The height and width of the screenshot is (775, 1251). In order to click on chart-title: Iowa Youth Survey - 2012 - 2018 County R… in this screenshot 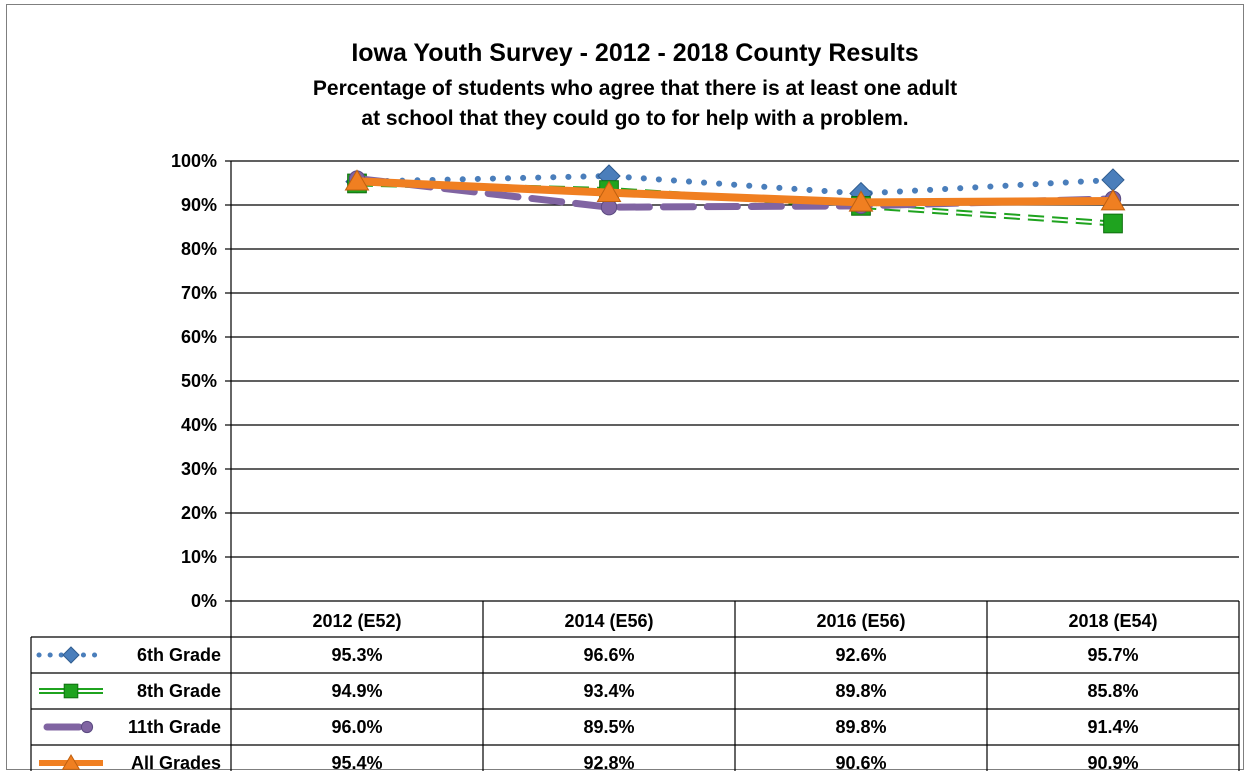, I will do `click(634, 53)`.